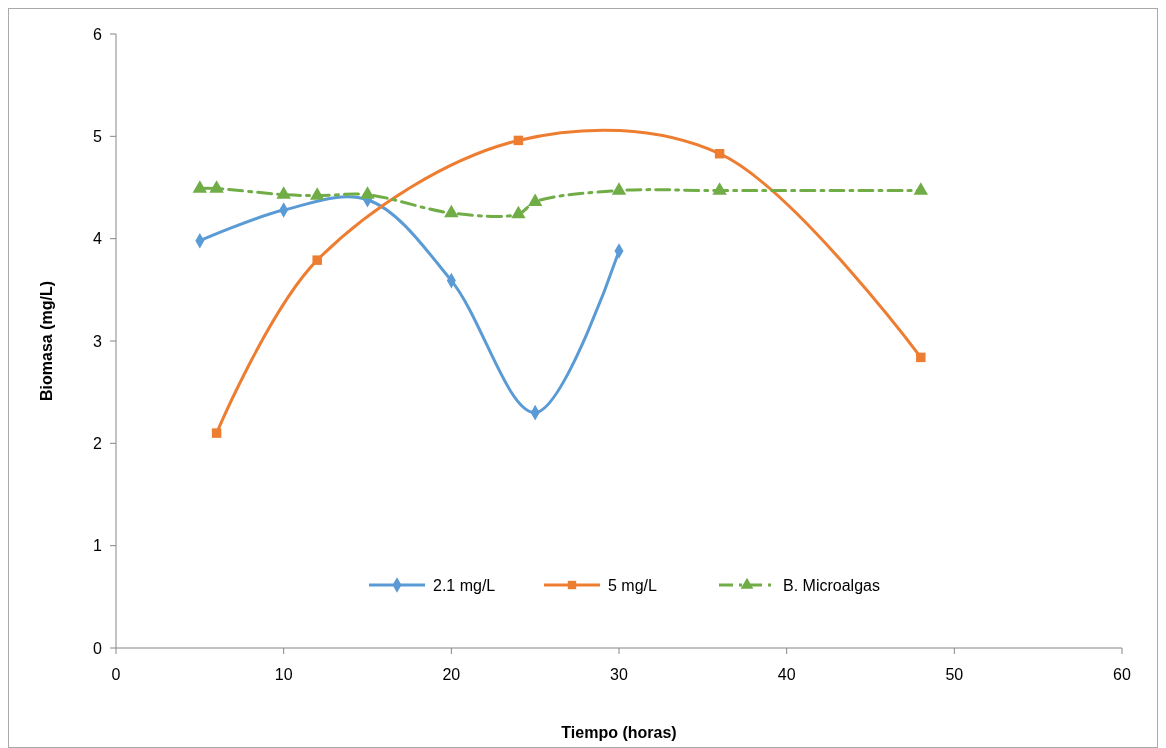 This screenshot has height=748, width=1166. Describe the element at coordinates (633, 585) in the screenshot. I see `legend-label: 5 mg/L` at that location.